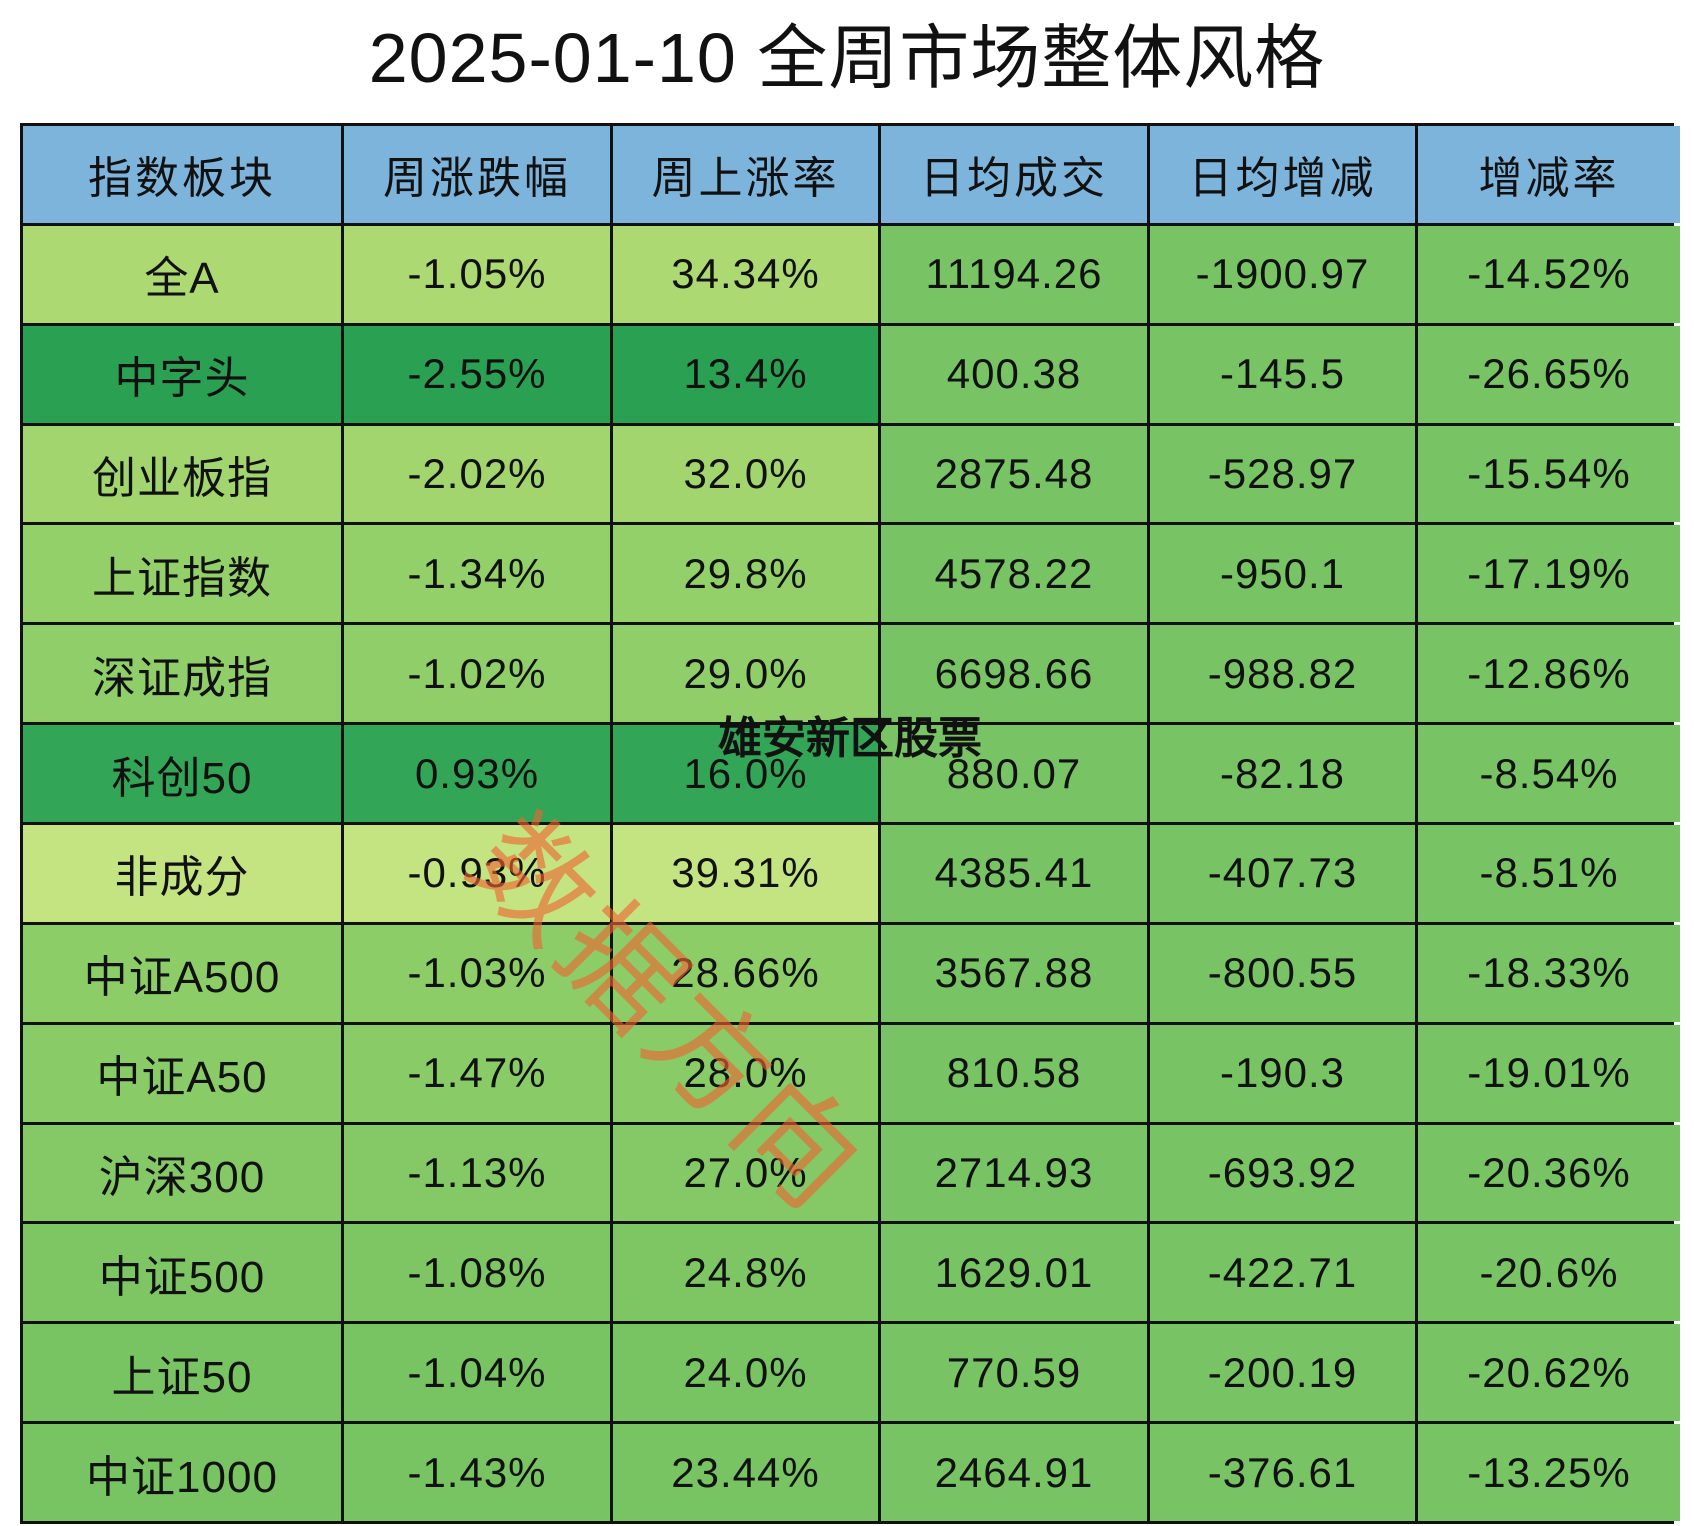 This screenshot has height=1526, width=1694. I want to click on cell-weekly-up-rate: 23.44%, so click(745, 1472).